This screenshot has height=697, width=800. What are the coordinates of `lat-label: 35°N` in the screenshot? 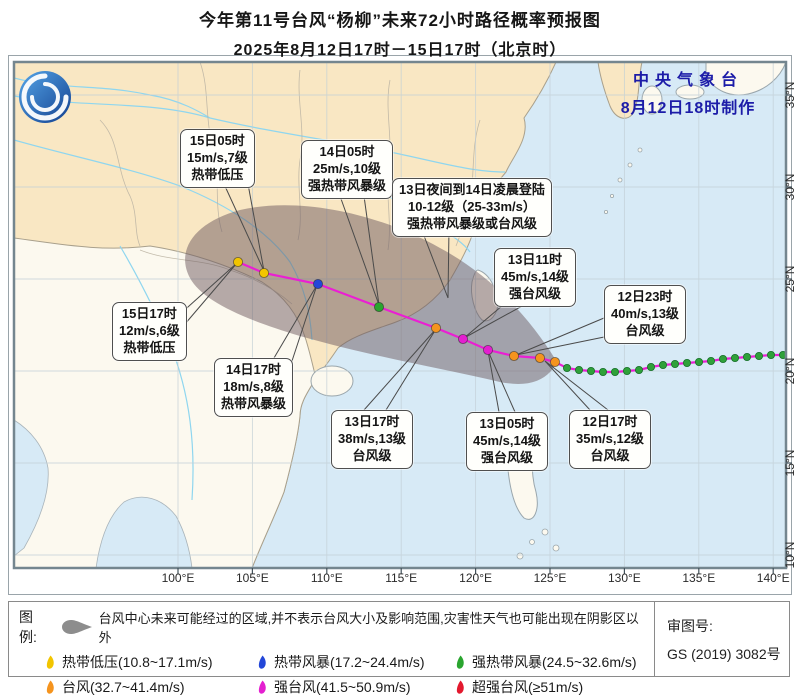 It's located at (790, 95).